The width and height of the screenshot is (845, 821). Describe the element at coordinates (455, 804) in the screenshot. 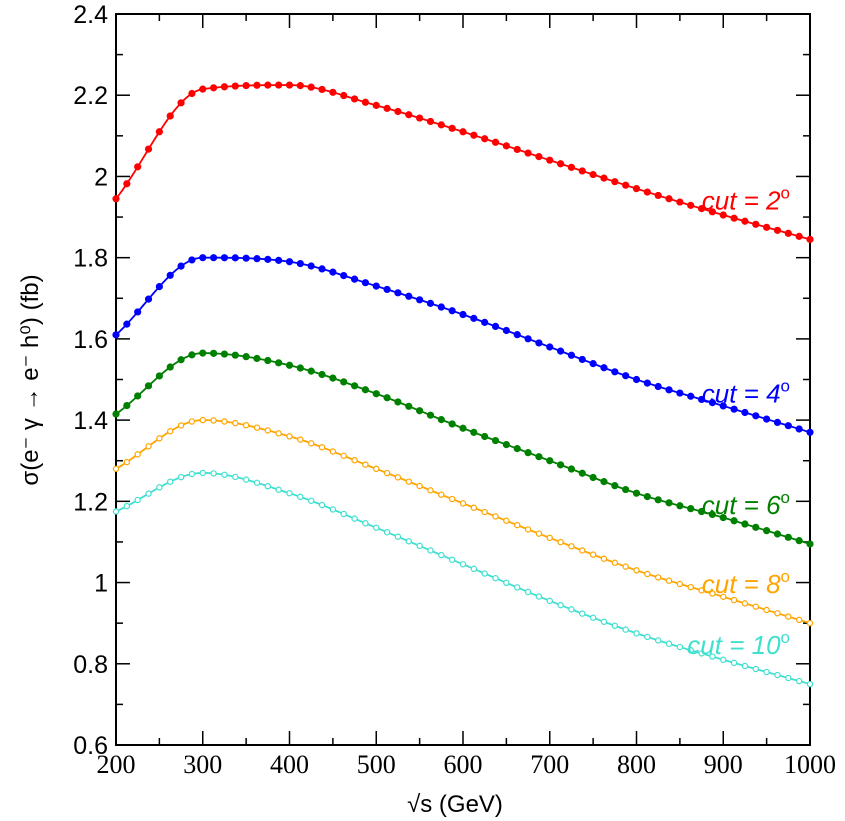

I see `x-axis-title: √s (GeV)` at that location.